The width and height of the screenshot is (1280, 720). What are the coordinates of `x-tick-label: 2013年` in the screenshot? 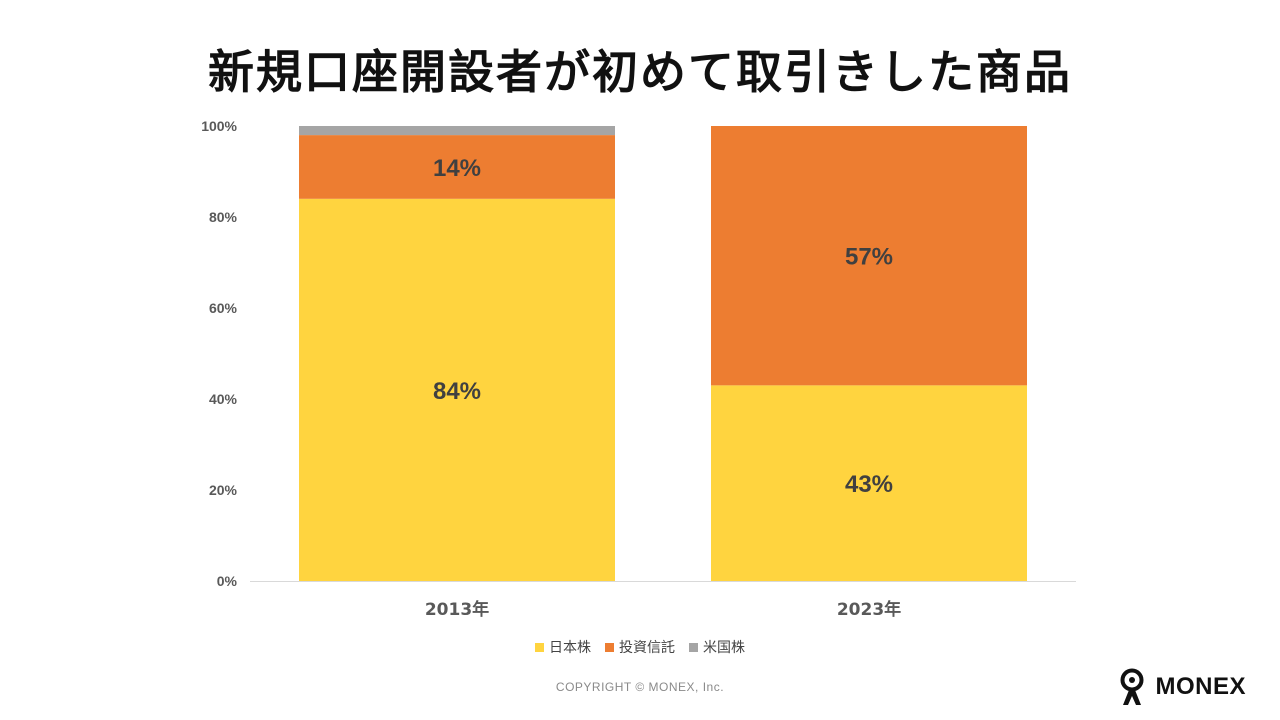 It's located at (457, 609).